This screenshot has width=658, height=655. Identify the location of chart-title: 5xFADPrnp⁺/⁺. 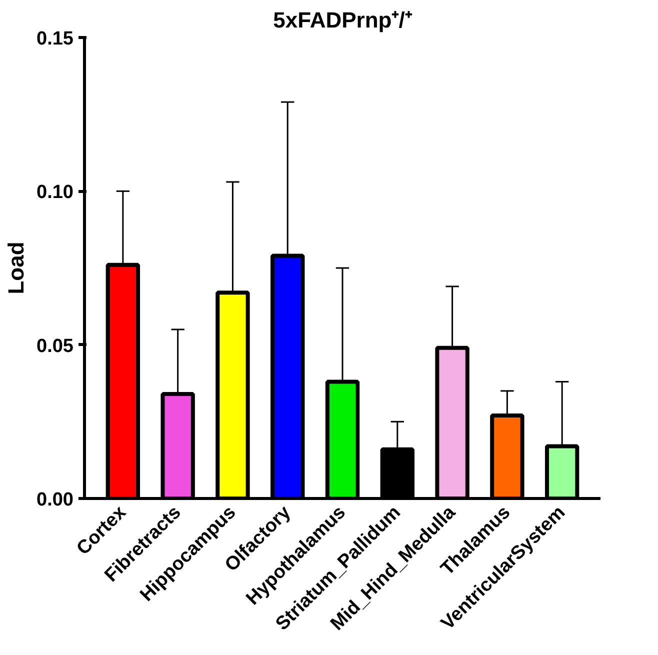
(343, 20).